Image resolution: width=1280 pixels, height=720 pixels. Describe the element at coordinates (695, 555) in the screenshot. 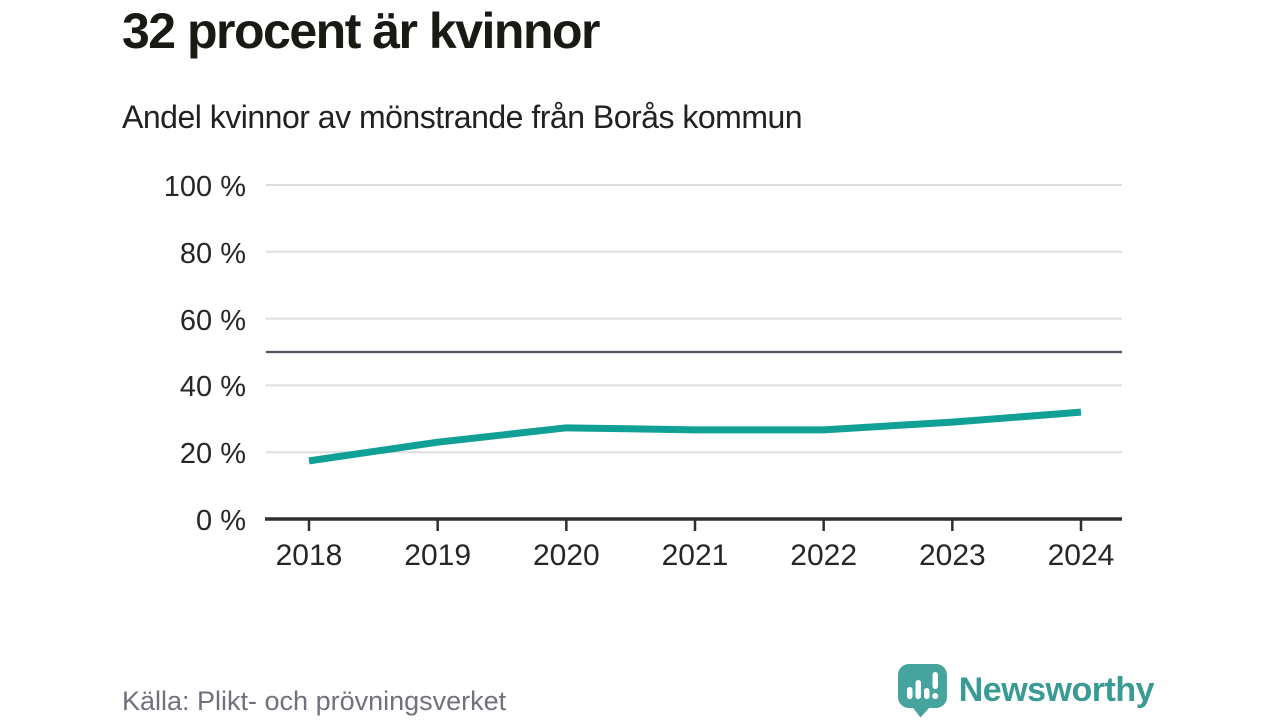

I see `x-axis-tick-label: 2021` at that location.